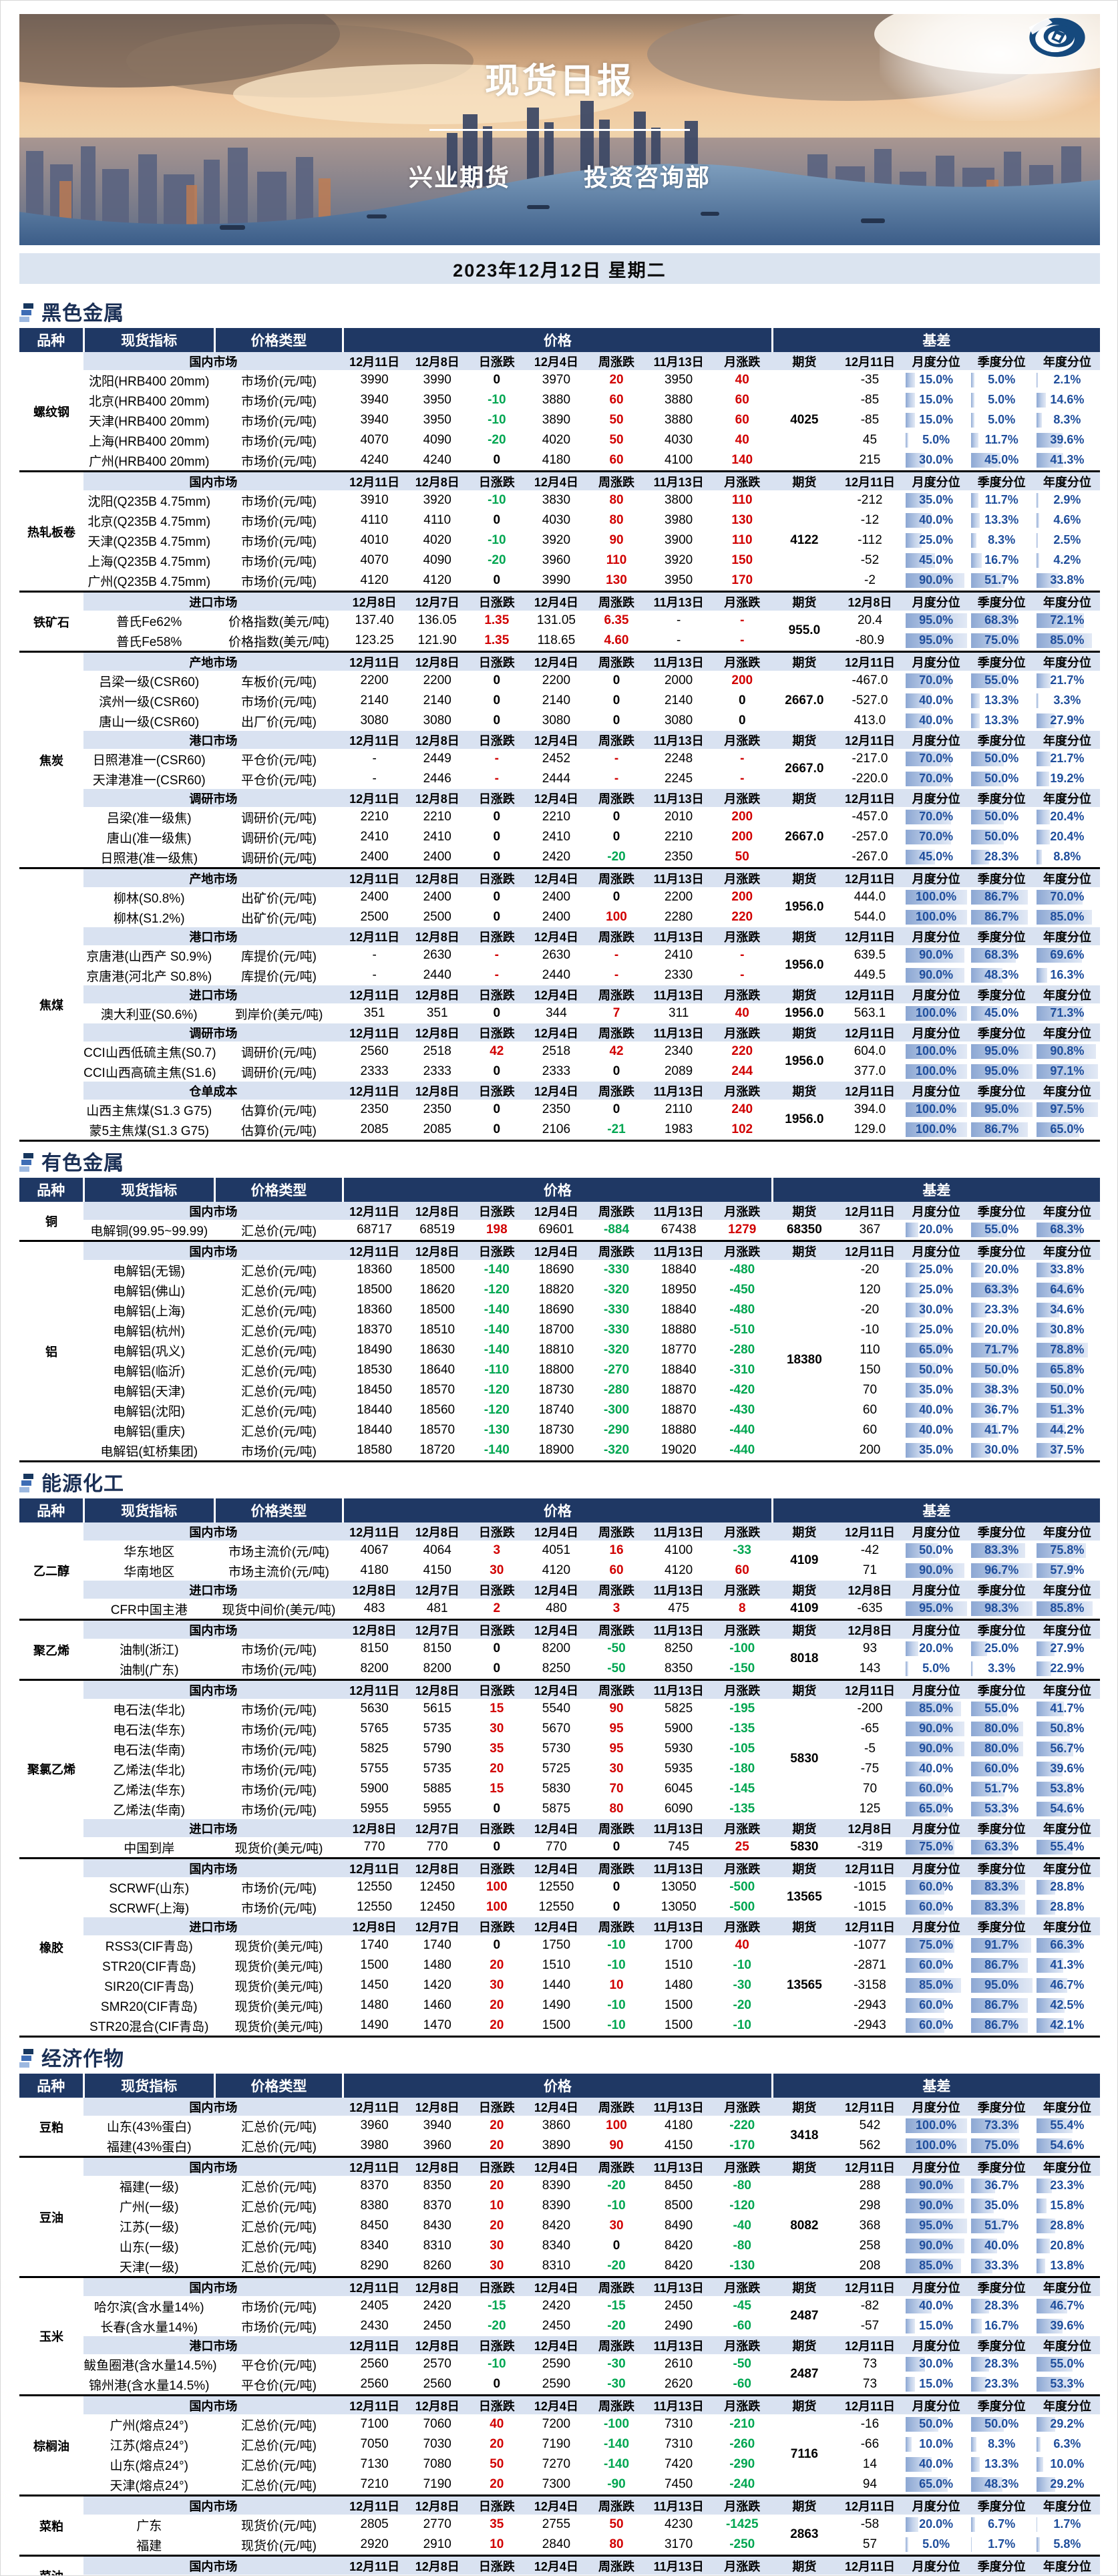 This screenshot has height=2576, width=1118. Describe the element at coordinates (936, 1051) in the screenshot. I see `percentile-value: 100.0%` at that location.